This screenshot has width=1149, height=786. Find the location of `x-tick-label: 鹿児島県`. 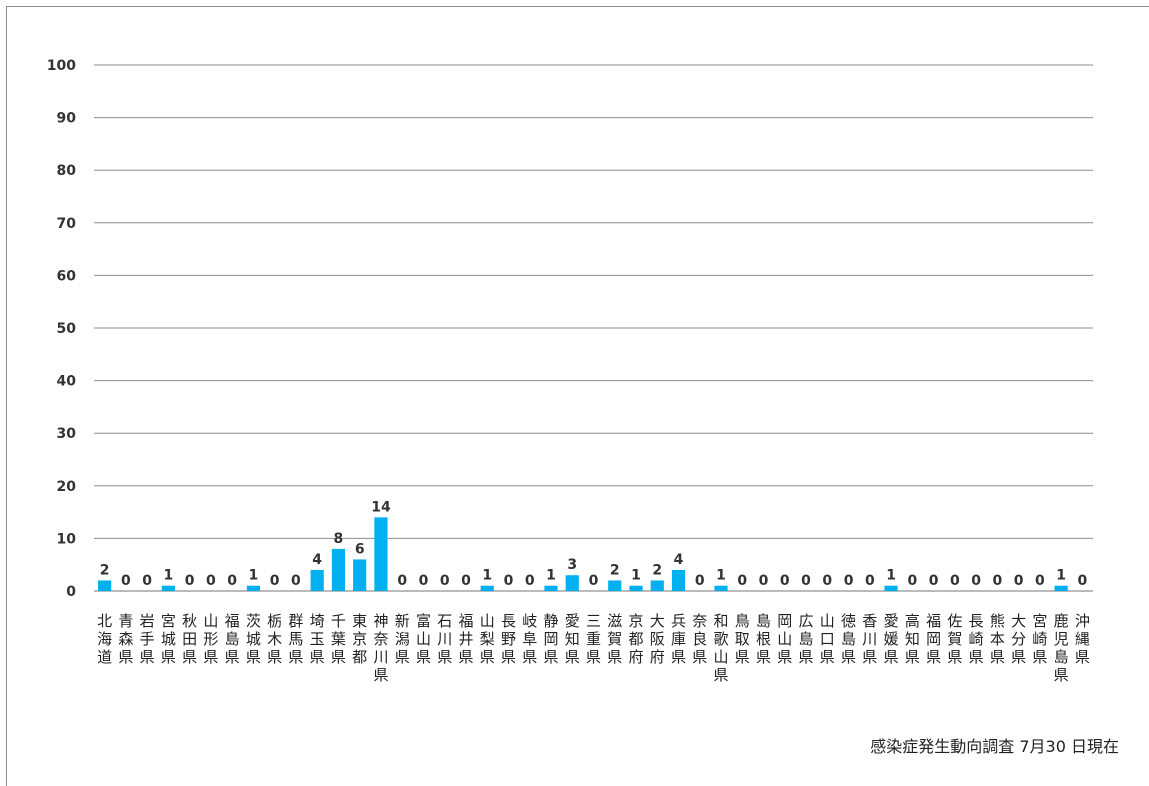

x-tick-label: 鹿児島県 is located at coordinates (1061, 648).